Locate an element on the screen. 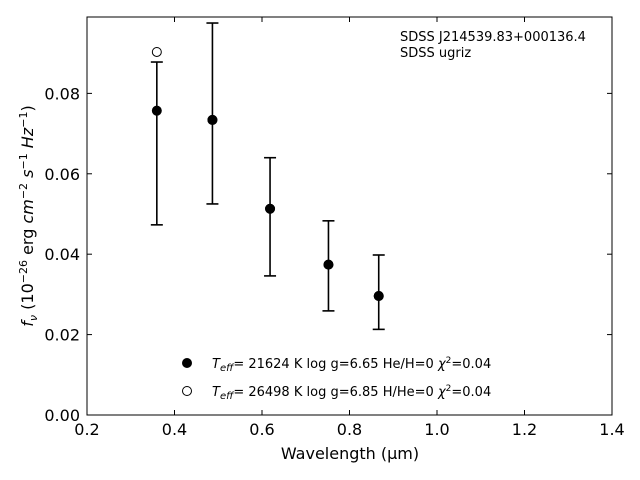 The image size is (640, 480). legend-marker-filled is located at coordinates (187, 363).